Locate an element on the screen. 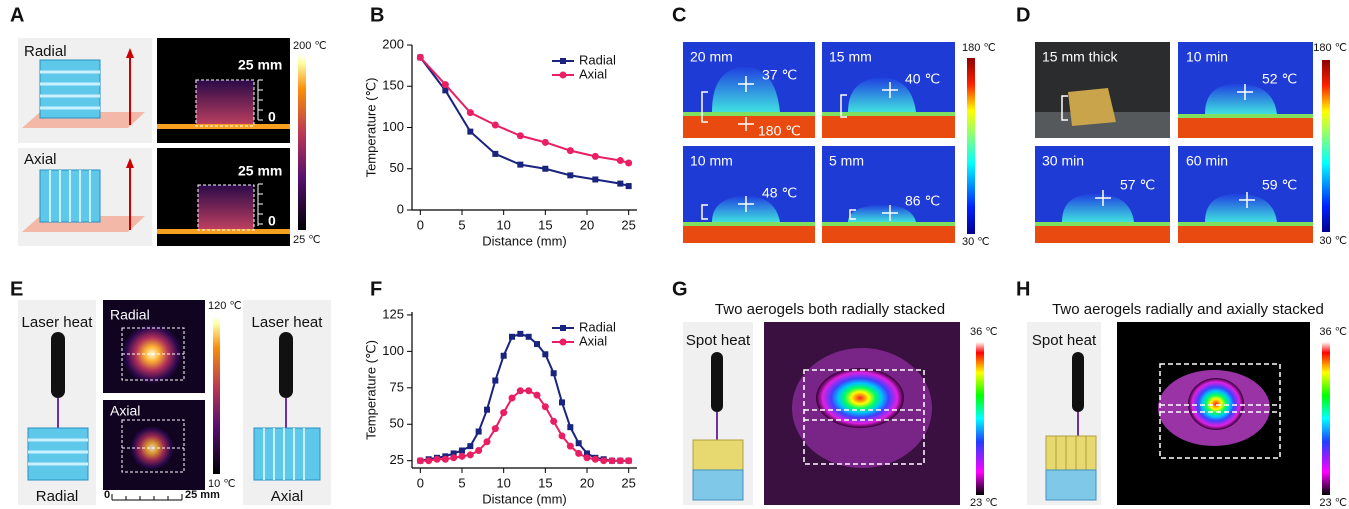  colorbar-label: 25 ℃ is located at coordinates (307, 240).